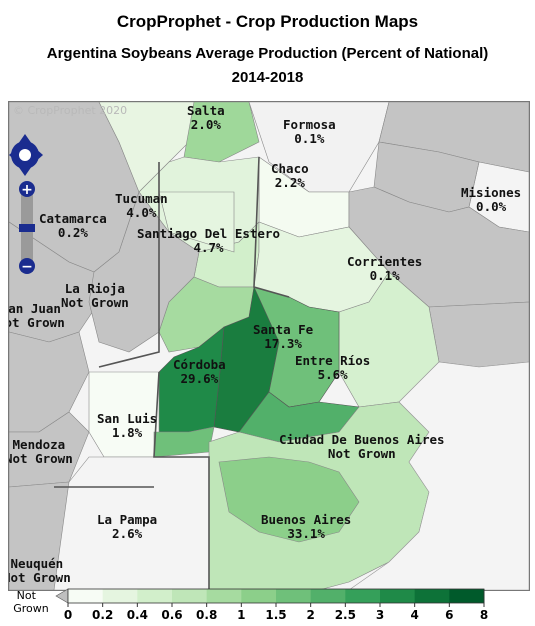 This screenshot has width=535, height=626. What do you see at coordinates (62, 596) in the screenshot?
I see `legend-not-grown-swatch` at bounding box center [62, 596].